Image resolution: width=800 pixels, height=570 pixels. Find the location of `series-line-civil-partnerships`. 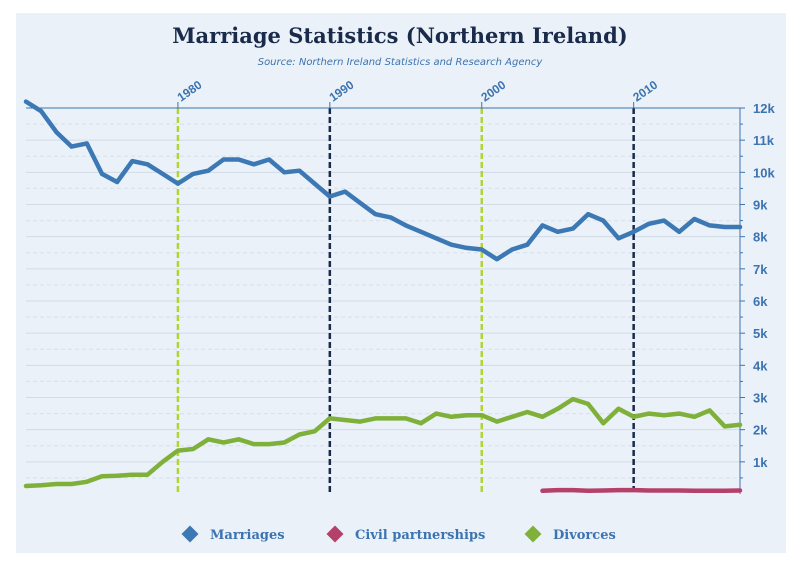

series-line-civil-partnerships is located at coordinates (641, 490).